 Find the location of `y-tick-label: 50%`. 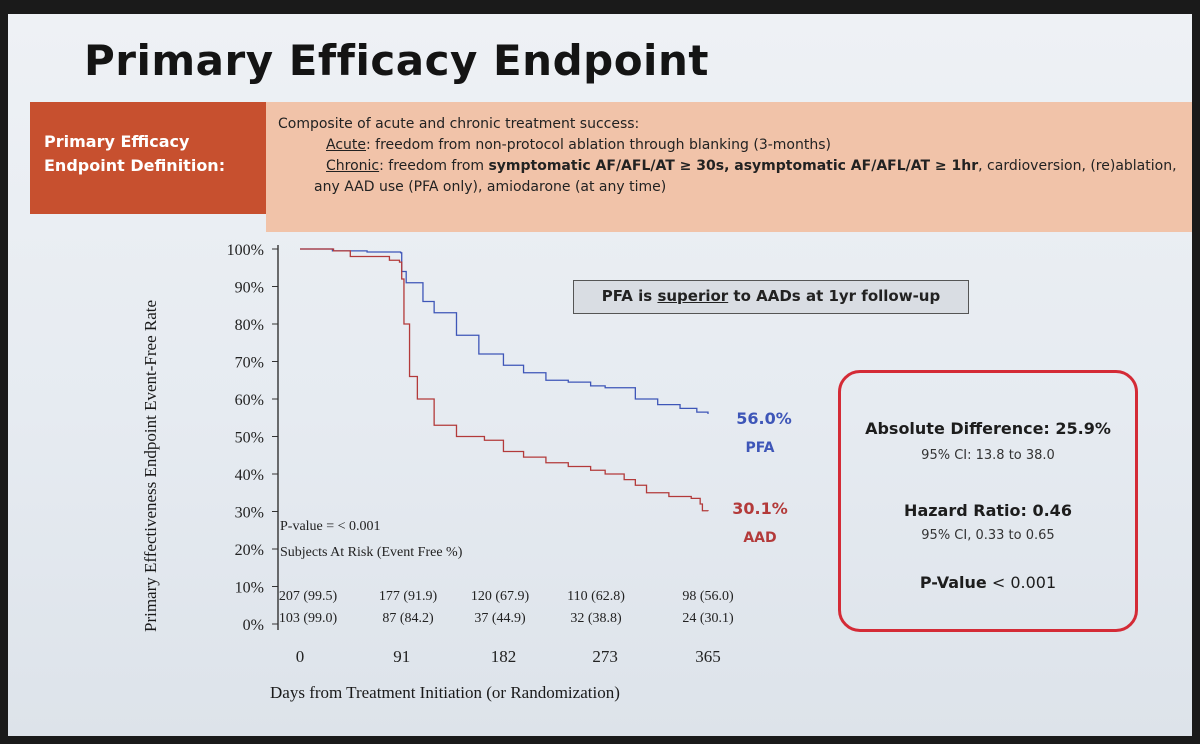

y-tick-label: 50% is located at coordinates (249, 438).